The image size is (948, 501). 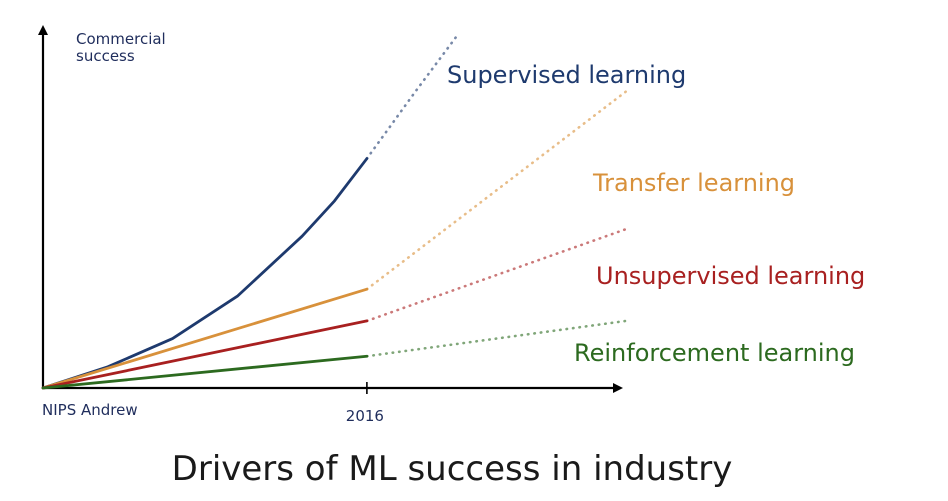 I want to click on x-ticks: 2016, so click(x=365, y=403).